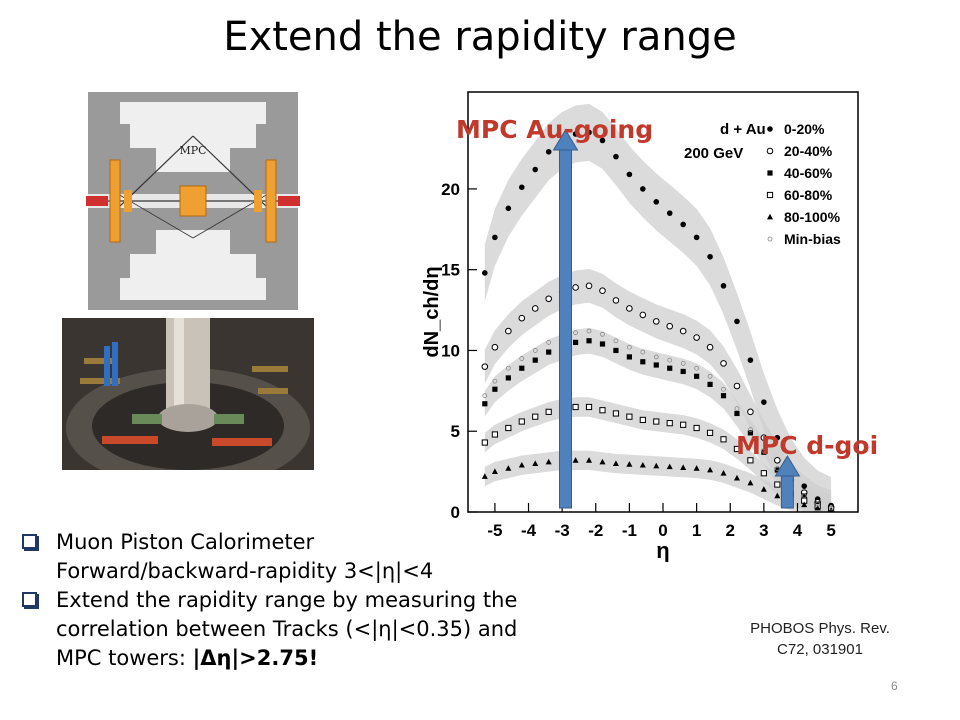  Describe the element at coordinates (562, 530) in the screenshot. I see `x-tick-label: -3` at that location.